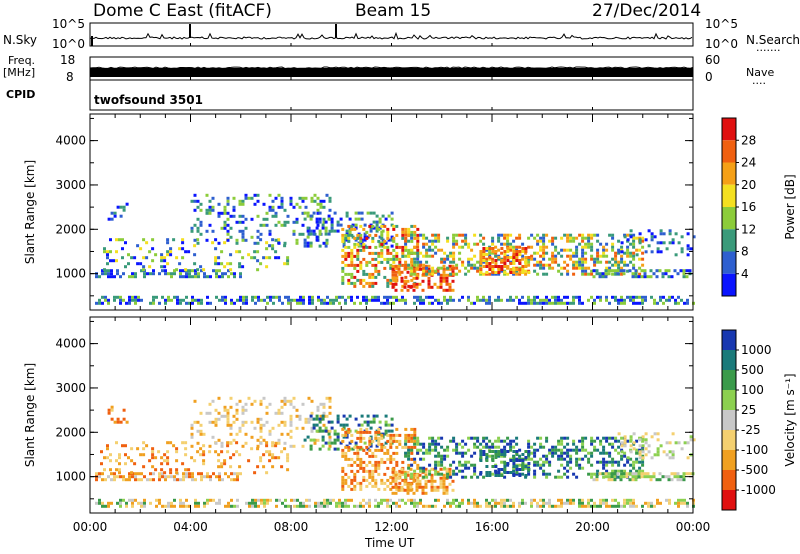  What do you see at coordinates (729, 380) in the screenshot?
I see `velocity-colorbar-swatch` at bounding box center [729, 380].